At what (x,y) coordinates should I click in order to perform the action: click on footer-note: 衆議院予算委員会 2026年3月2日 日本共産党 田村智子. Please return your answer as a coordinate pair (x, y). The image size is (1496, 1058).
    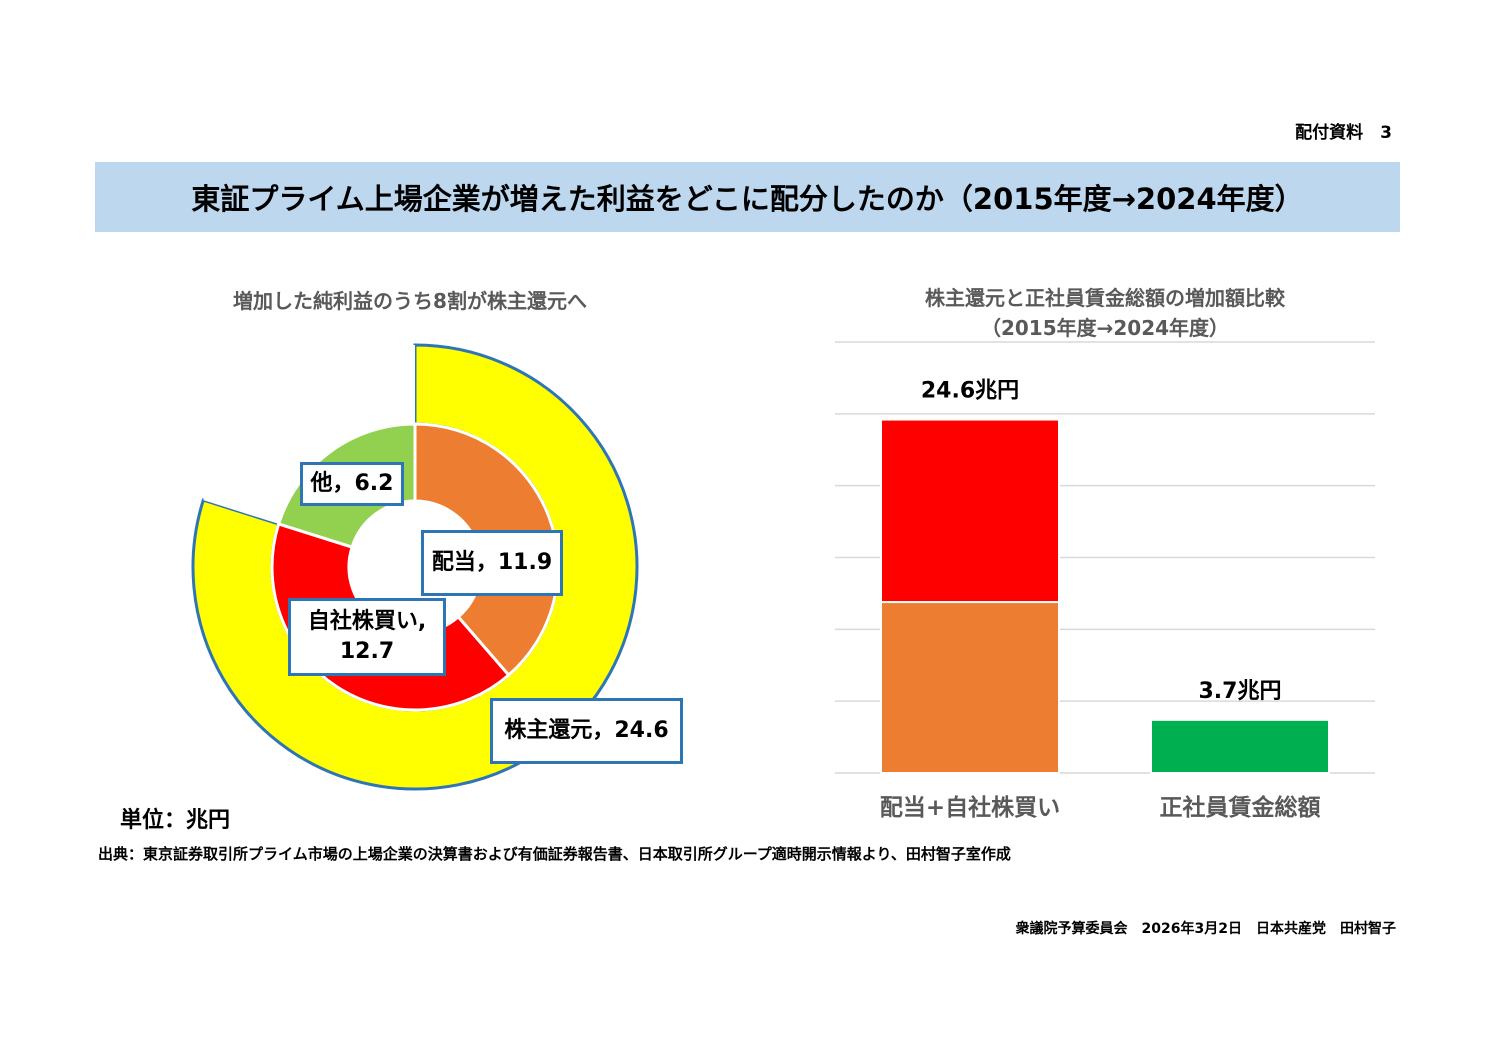
    Looking at the image, I should click on (1205, 929).